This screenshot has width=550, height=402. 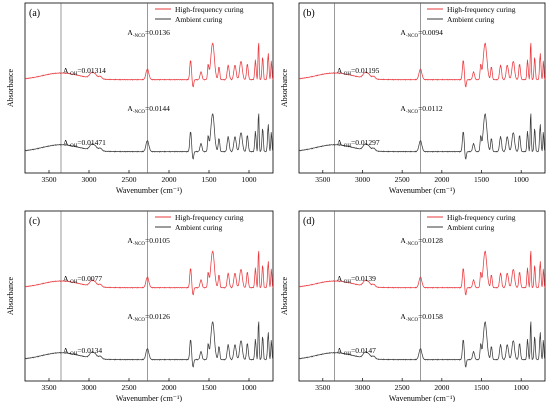 What do you see at coordinates (82, 279) in the screenshot?
I see `annotation-oh: A-OH=0.0077` at bounding box center [82, 279].